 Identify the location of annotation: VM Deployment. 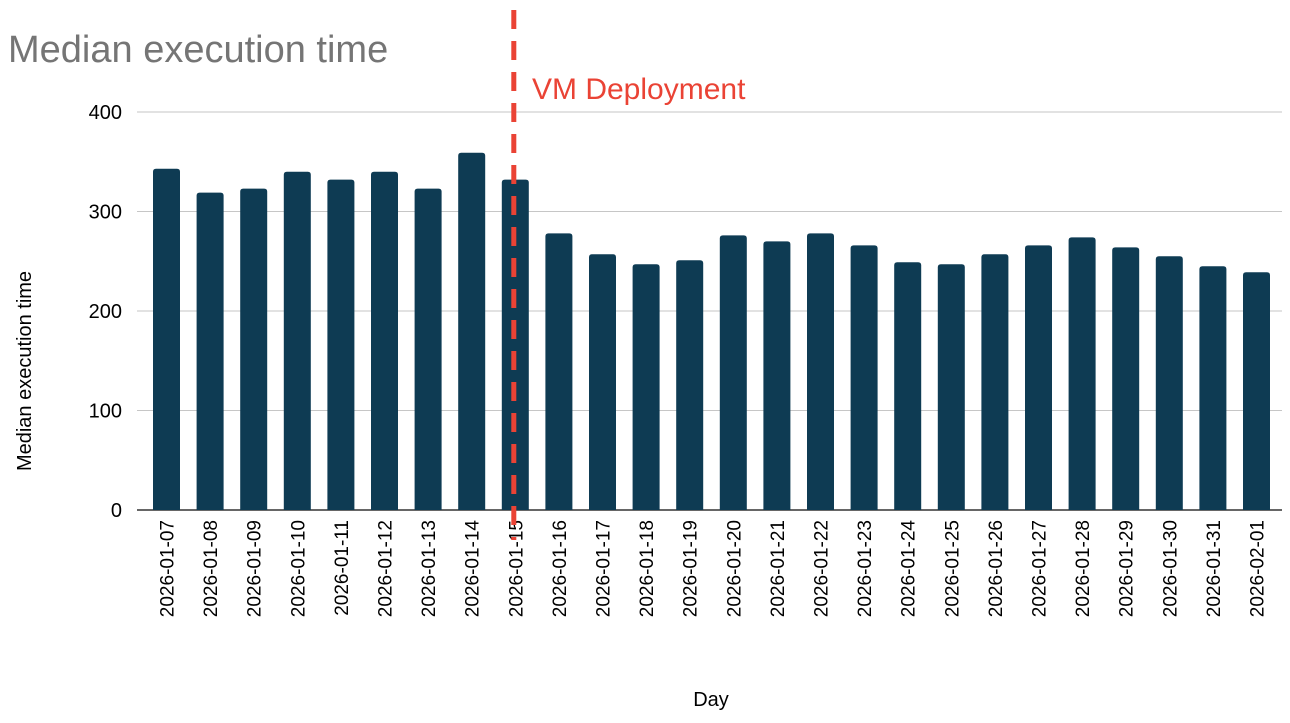
(628, 275).